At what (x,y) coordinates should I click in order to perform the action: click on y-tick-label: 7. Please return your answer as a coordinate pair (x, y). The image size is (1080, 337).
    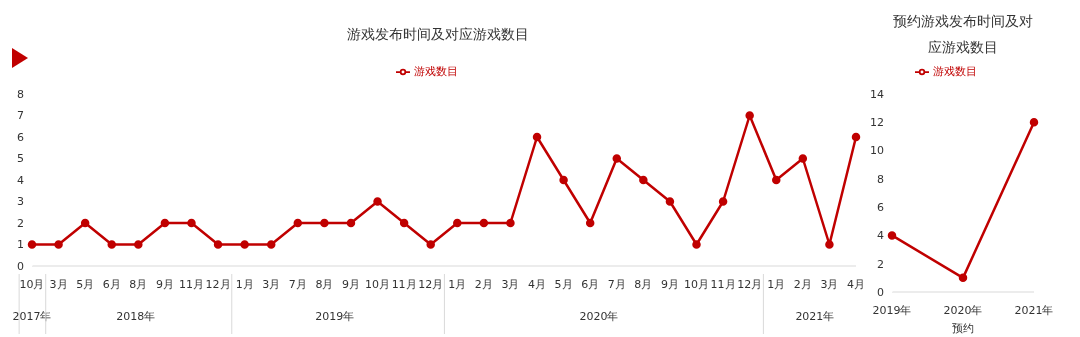
    Looking at the image, I should click on (20, 116).